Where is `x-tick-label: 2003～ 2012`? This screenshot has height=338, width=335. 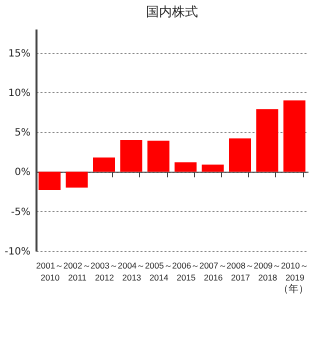 x-tick-label: 2003～ 2012 is located at coordinates (104, 271).